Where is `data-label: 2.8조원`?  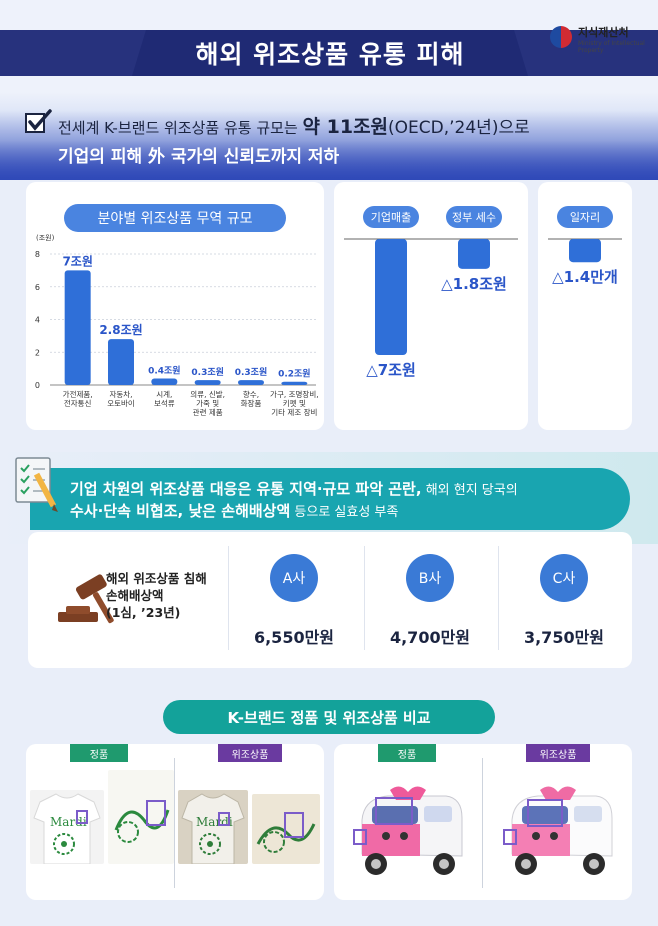
data-label: 2.8조원 is located at coordinates (120, 330).